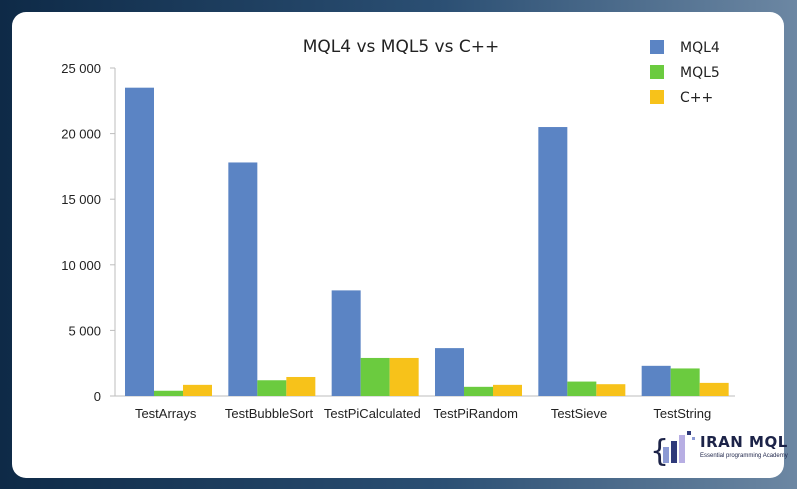  Describe the element at coordinates (272, 388) in the screenshot. I see `bar-mql5-testbubblesort` at that location.